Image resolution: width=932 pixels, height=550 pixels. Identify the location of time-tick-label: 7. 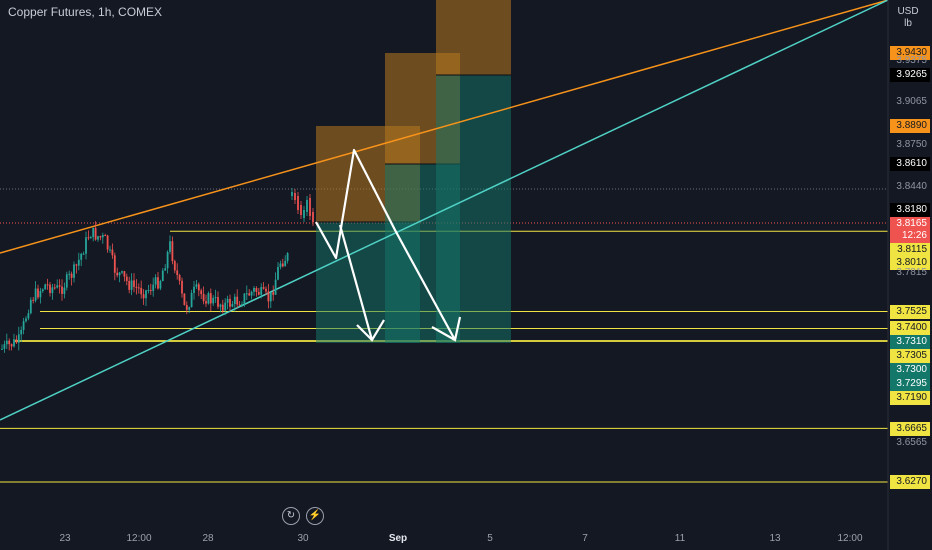
(585, 538).